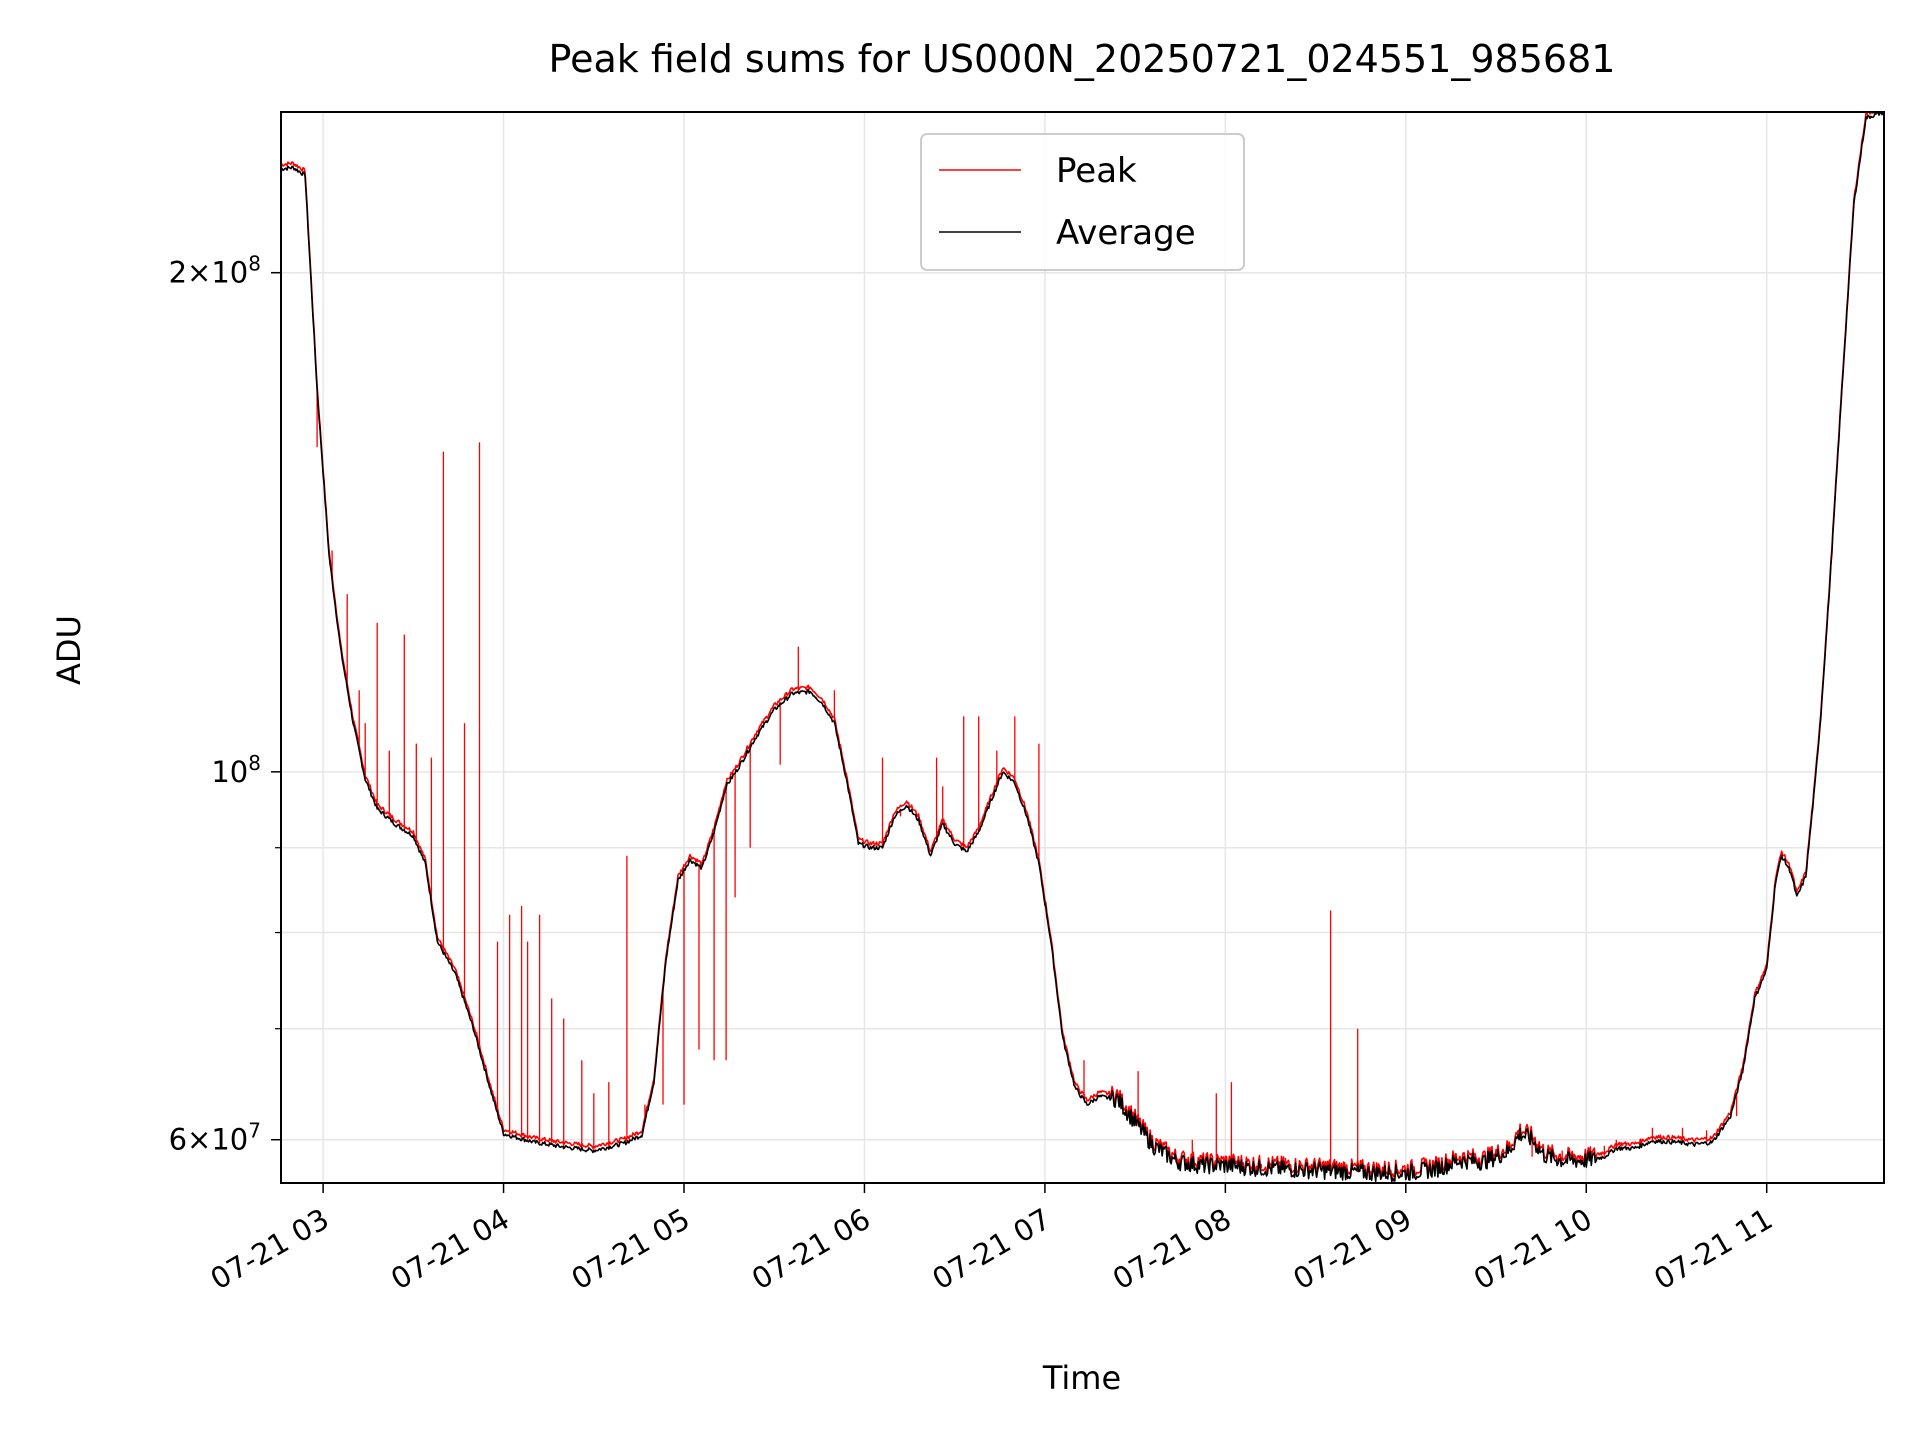 Image resolution: width=1920 pixels, height=1440 pixels. Describe the element at coordinates (69, 650) in the screenshot. I see `y-axis-label: ADU` at that location.